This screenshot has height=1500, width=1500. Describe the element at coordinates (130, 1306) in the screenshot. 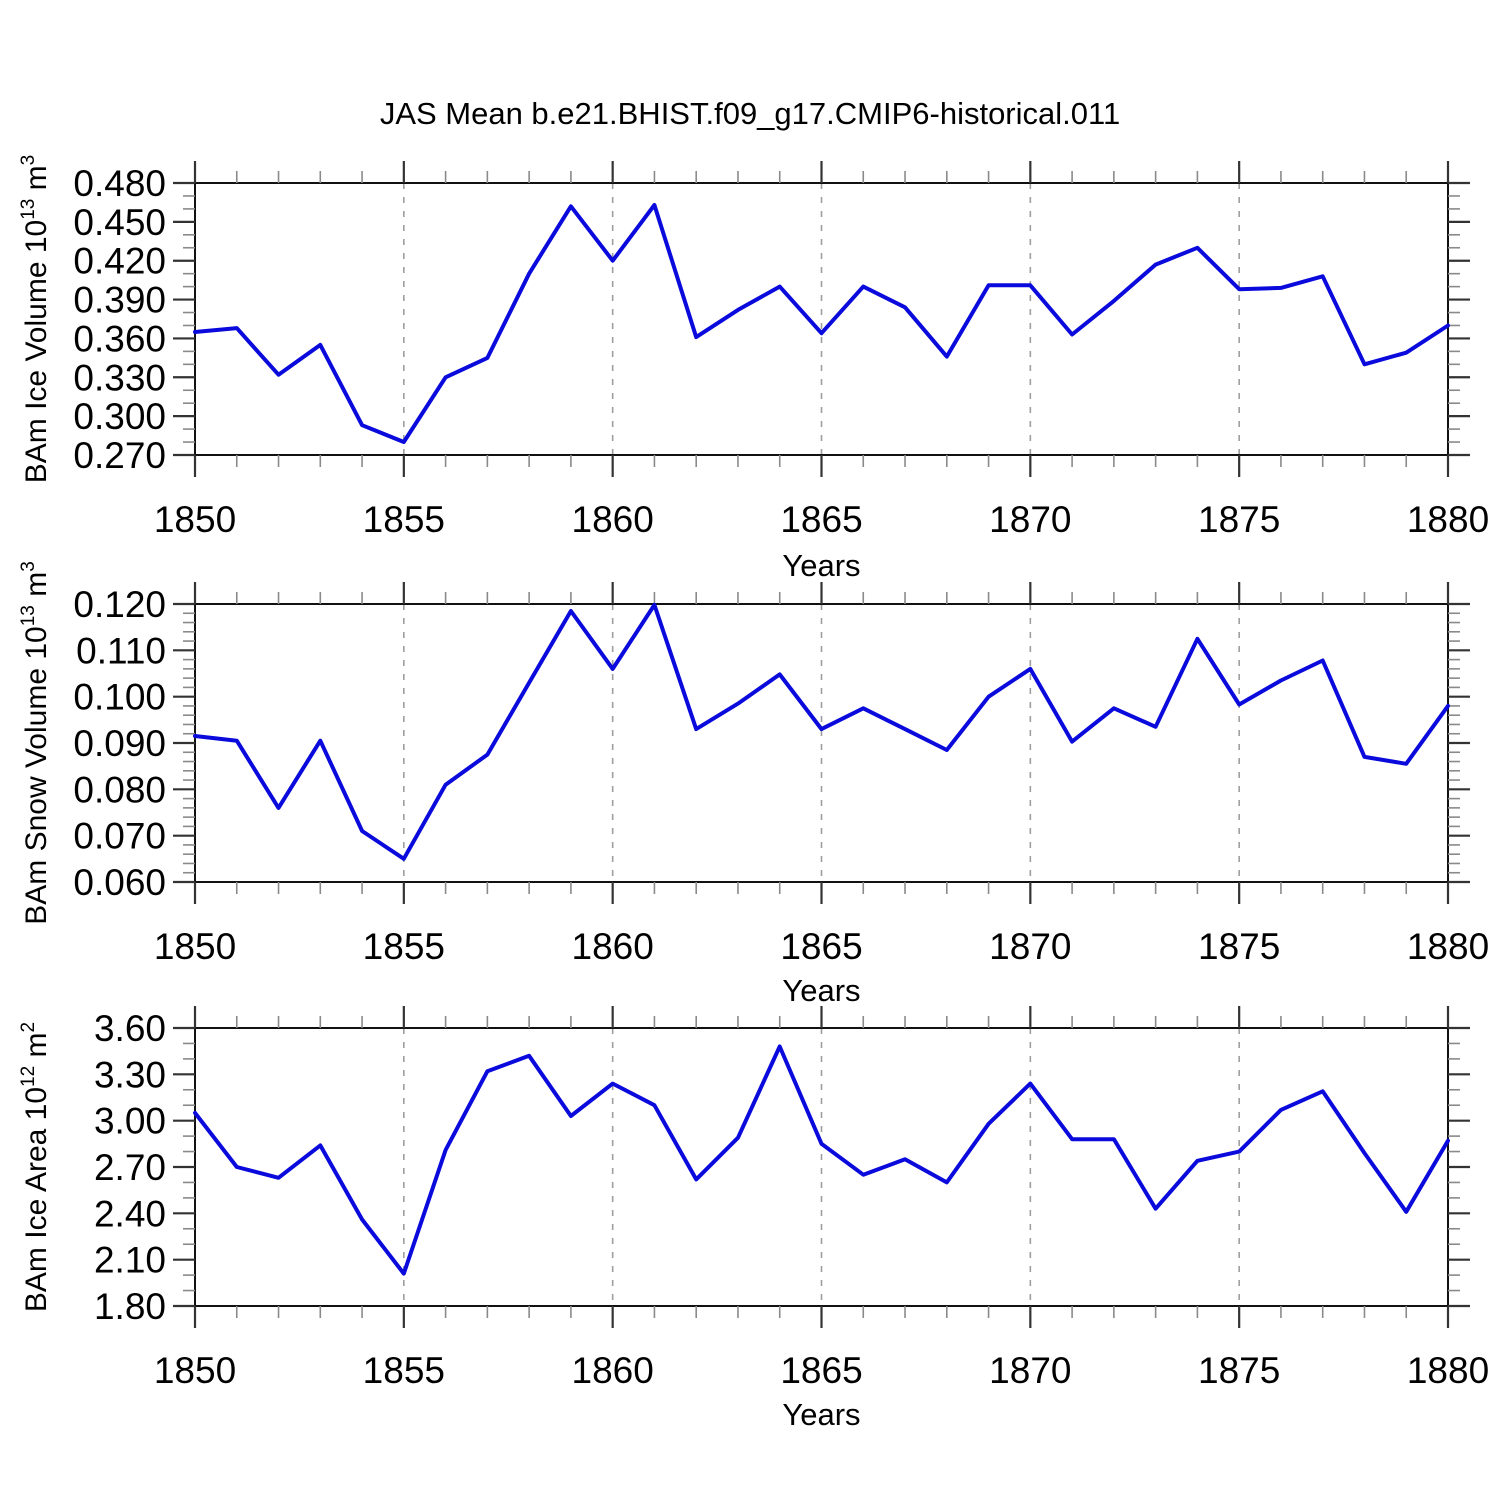

I see `y-tick-label: 1.80` at that location.